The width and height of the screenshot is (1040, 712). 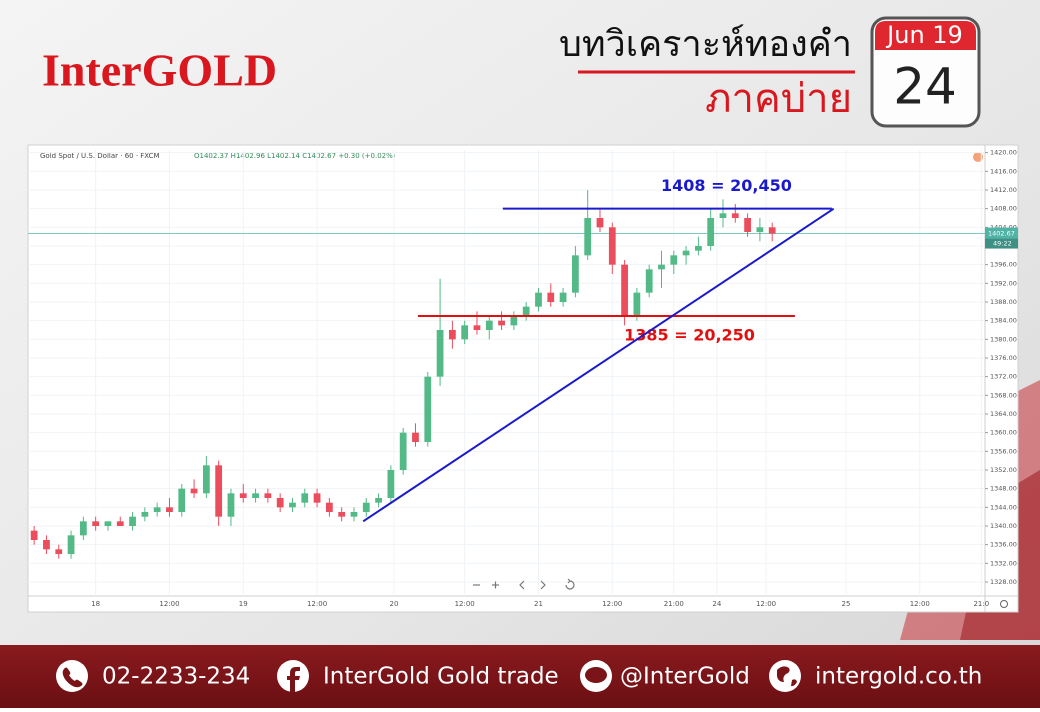 What do you see at coordinates (778, 99) in the screenshot?
I see `subtitle: ภาคบ่าย` at bounding box center [778, 99].